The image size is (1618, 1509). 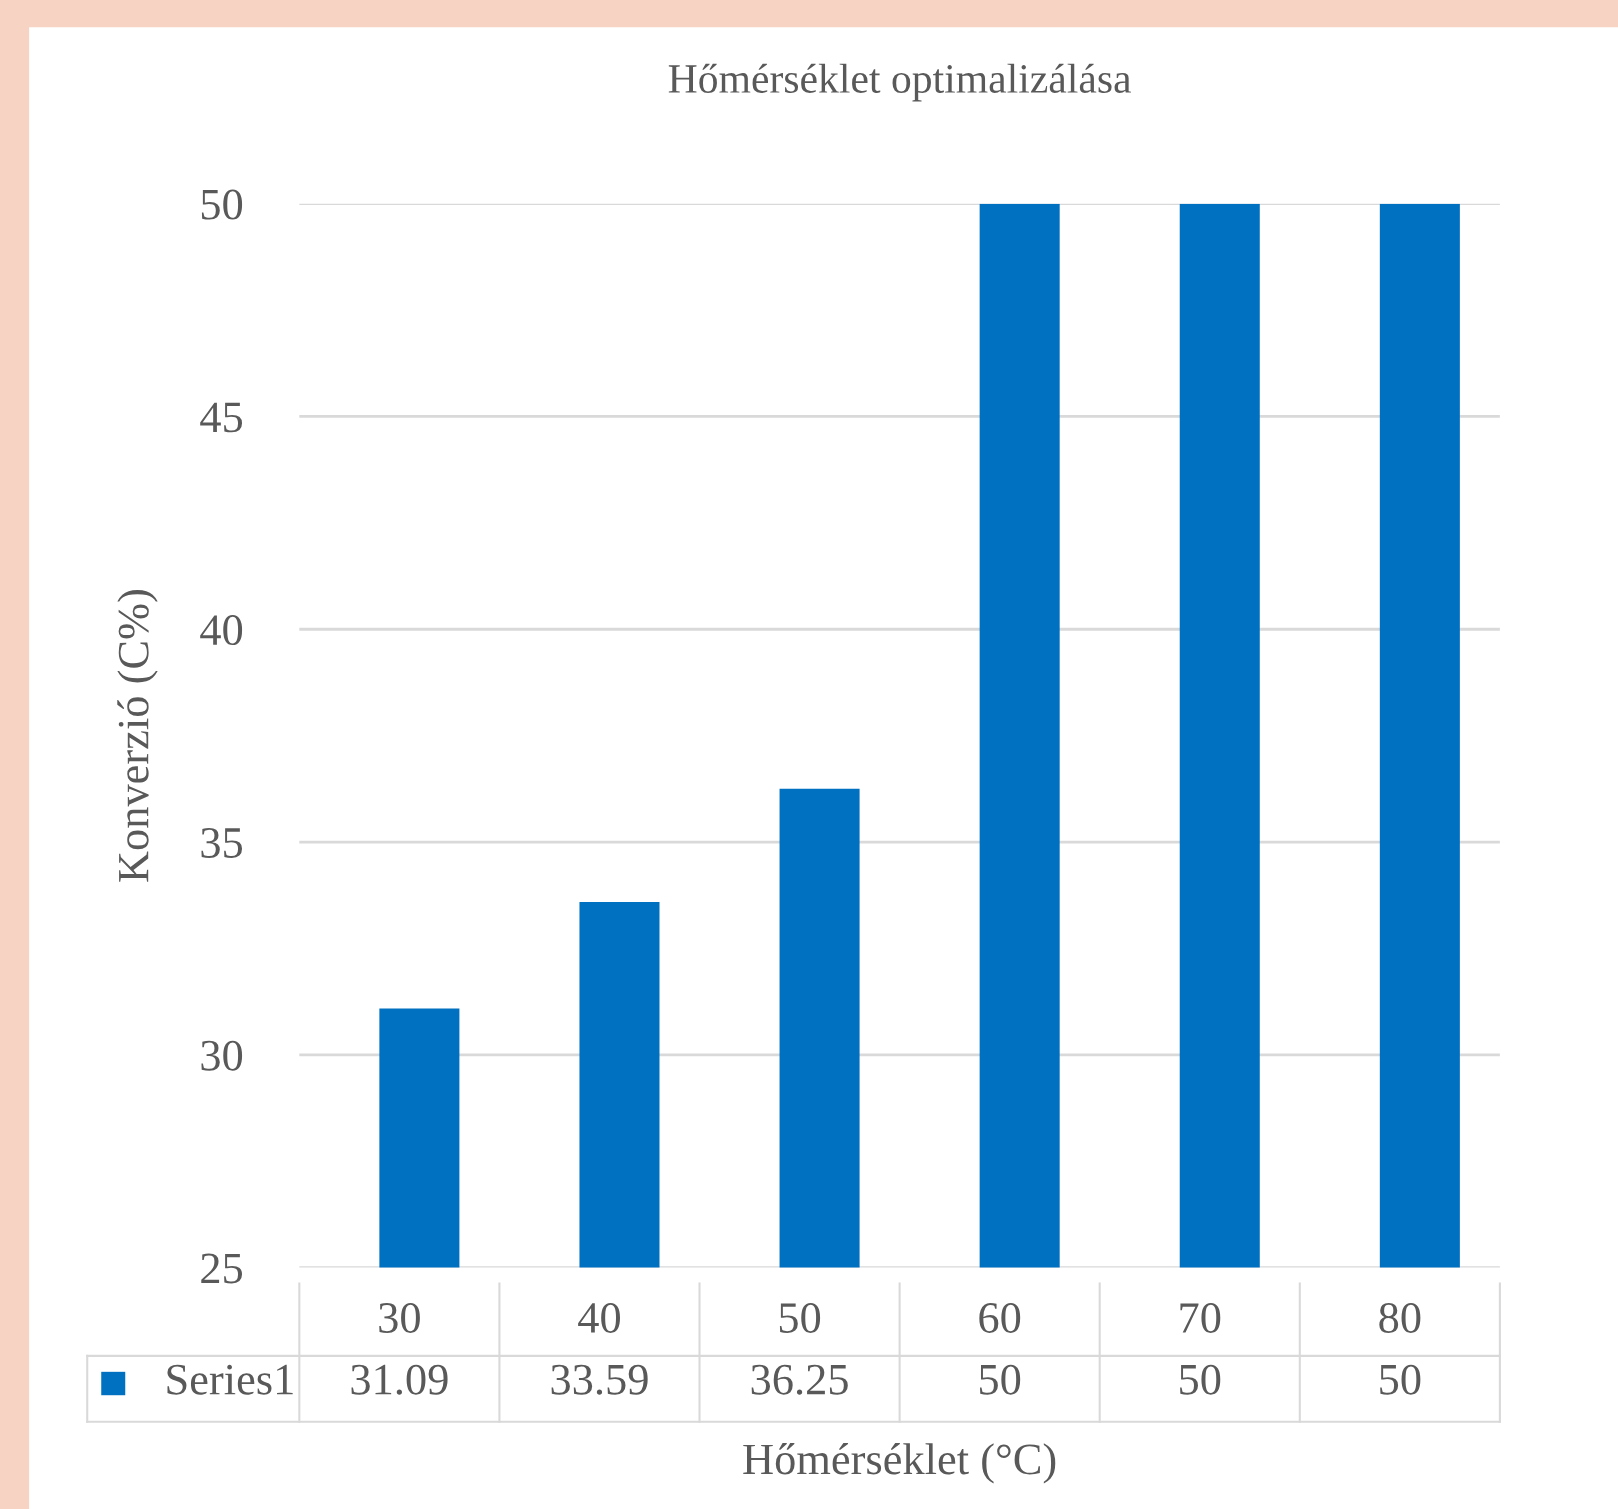 What do you see at coordinates (899, 1463) in the screenshot?
I see `x-axis-title: Hőmérséklet (°C)` at bounding box center [899, 1463].